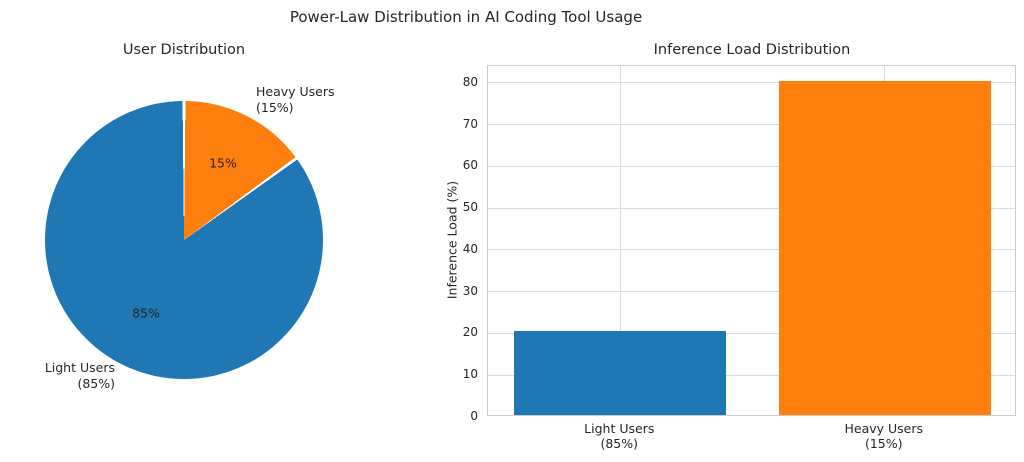 Image resolution: width=1024 pixels, height=462 pixels. I want to click on y-tick-label: 20, so click(470, 332).